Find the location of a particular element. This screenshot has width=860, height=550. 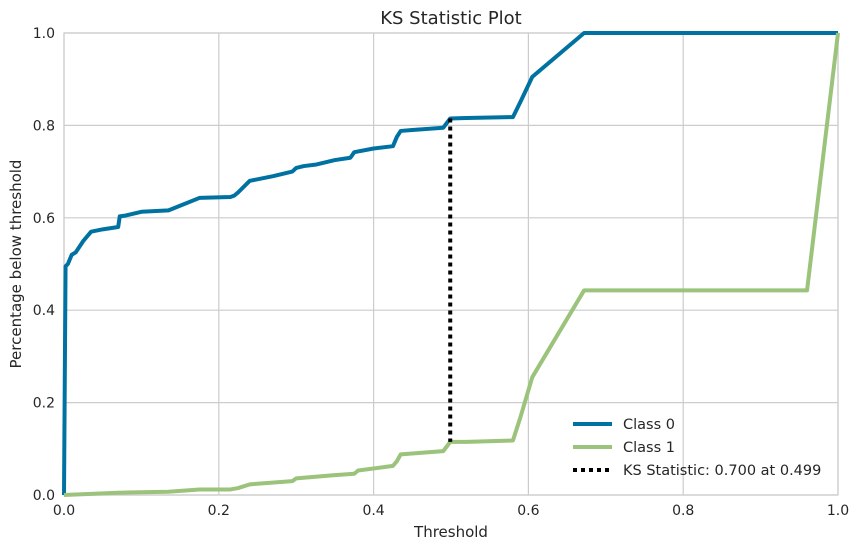

chart-title: KS Statistic Plot is located at coordinates (451, 18).